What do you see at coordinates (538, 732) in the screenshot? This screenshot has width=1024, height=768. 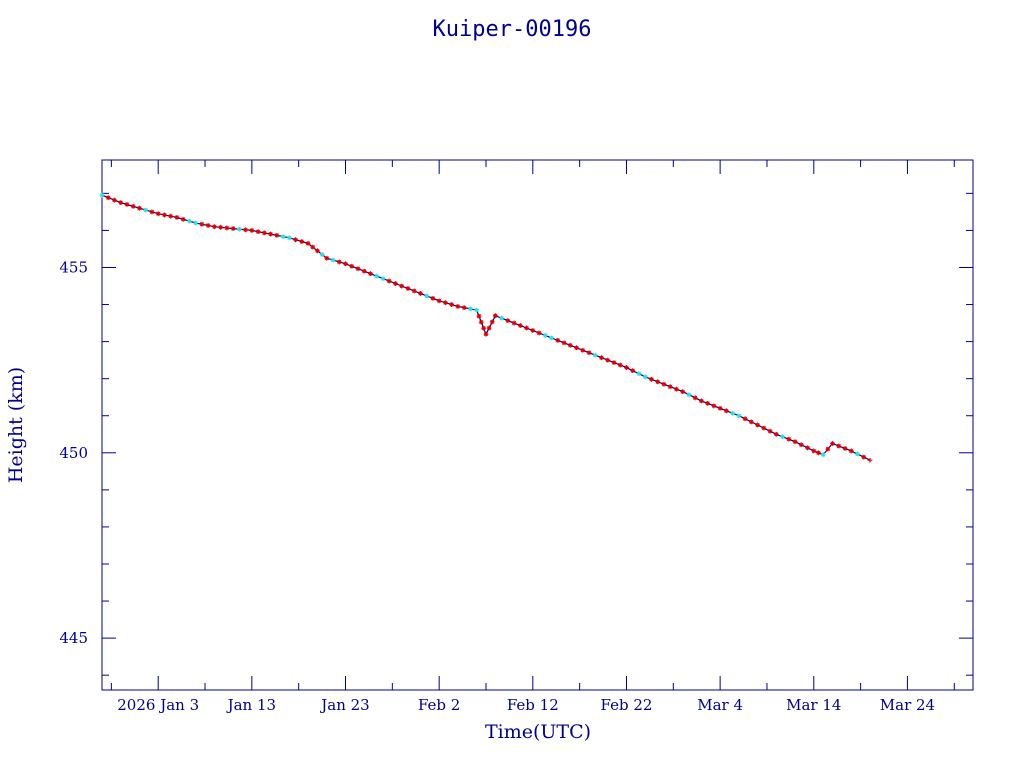 I see `x-axis-label: Time(UTC)` at bounding box center [538, 732].